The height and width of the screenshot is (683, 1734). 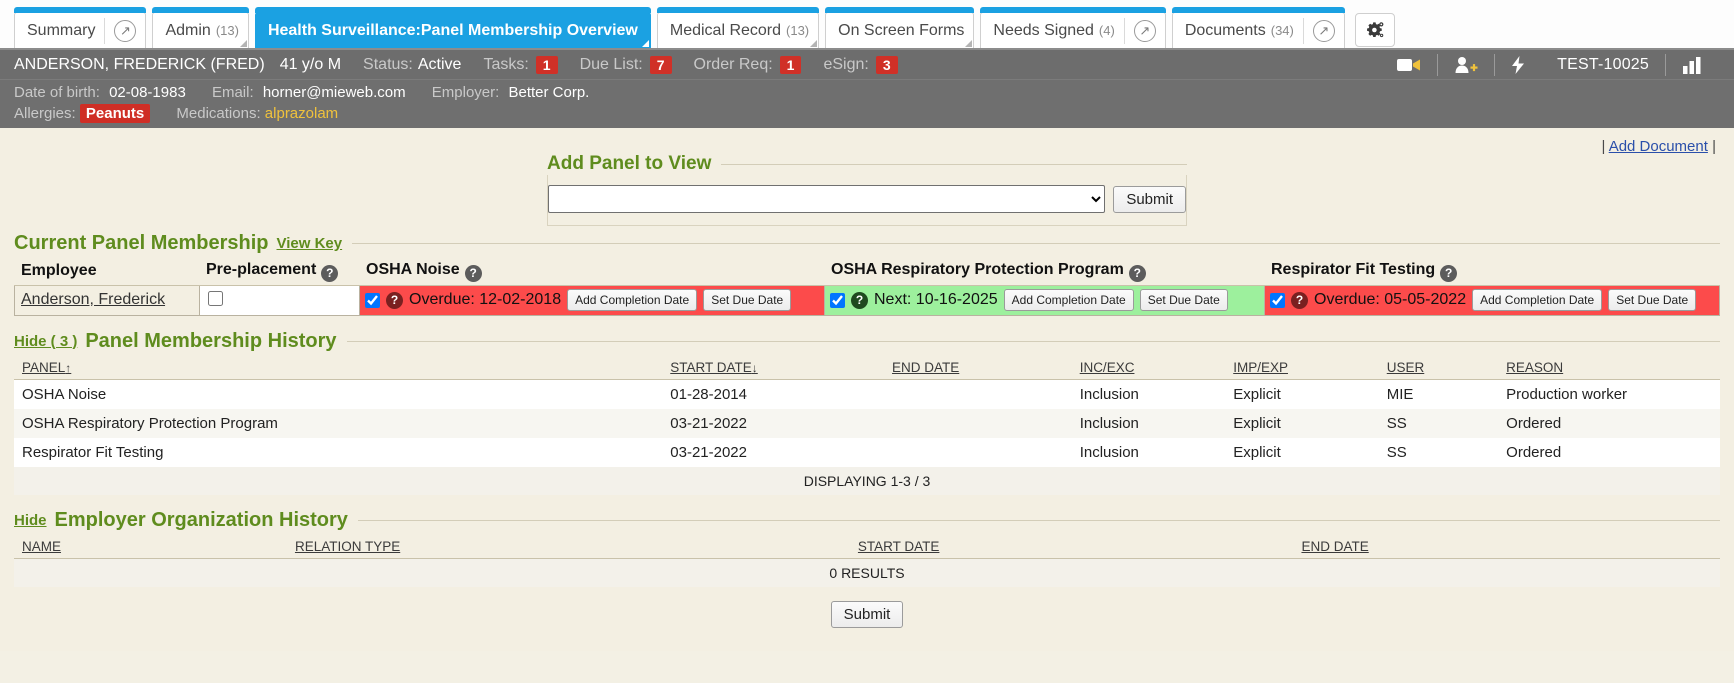 I want to click on osha-respiratory-checkbox, so click(x=837, y=300).